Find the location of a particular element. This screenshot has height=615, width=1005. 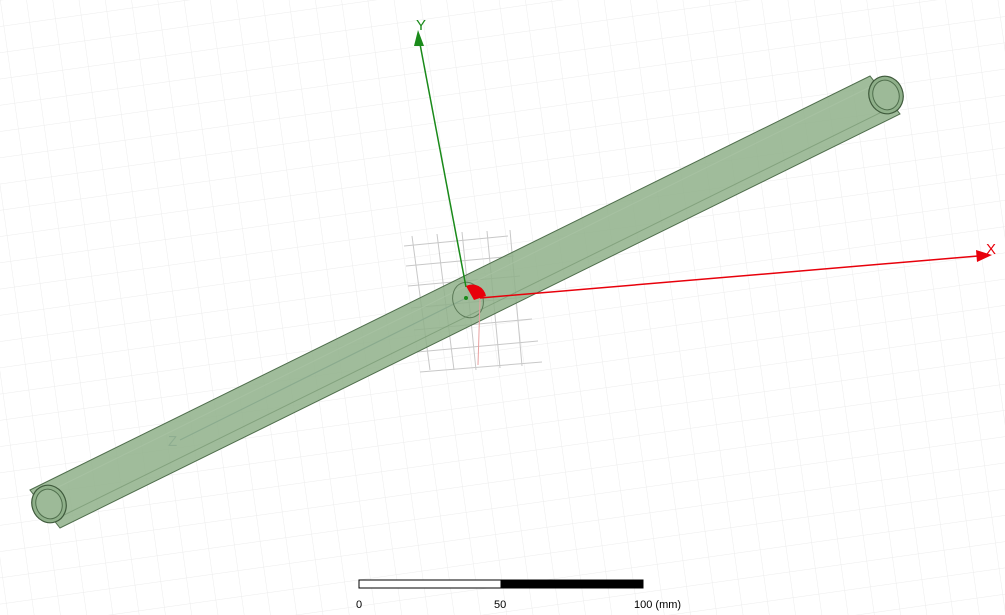

rod-end-cap-near is located at coordinates (49, 503).